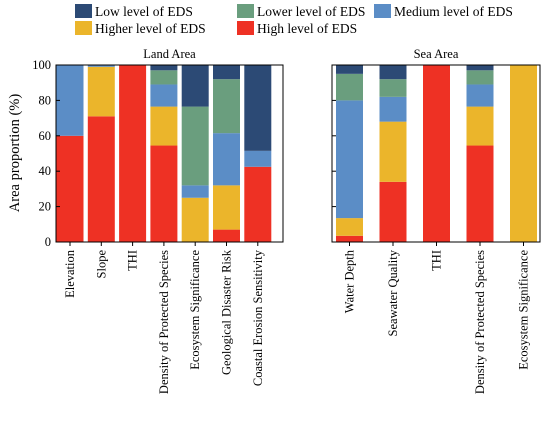 The height and width of the screenshot is (422, 550). I want to click on bar-sea-area-density-of-protected-species-higher-level-of-eds, so click(480, 126).